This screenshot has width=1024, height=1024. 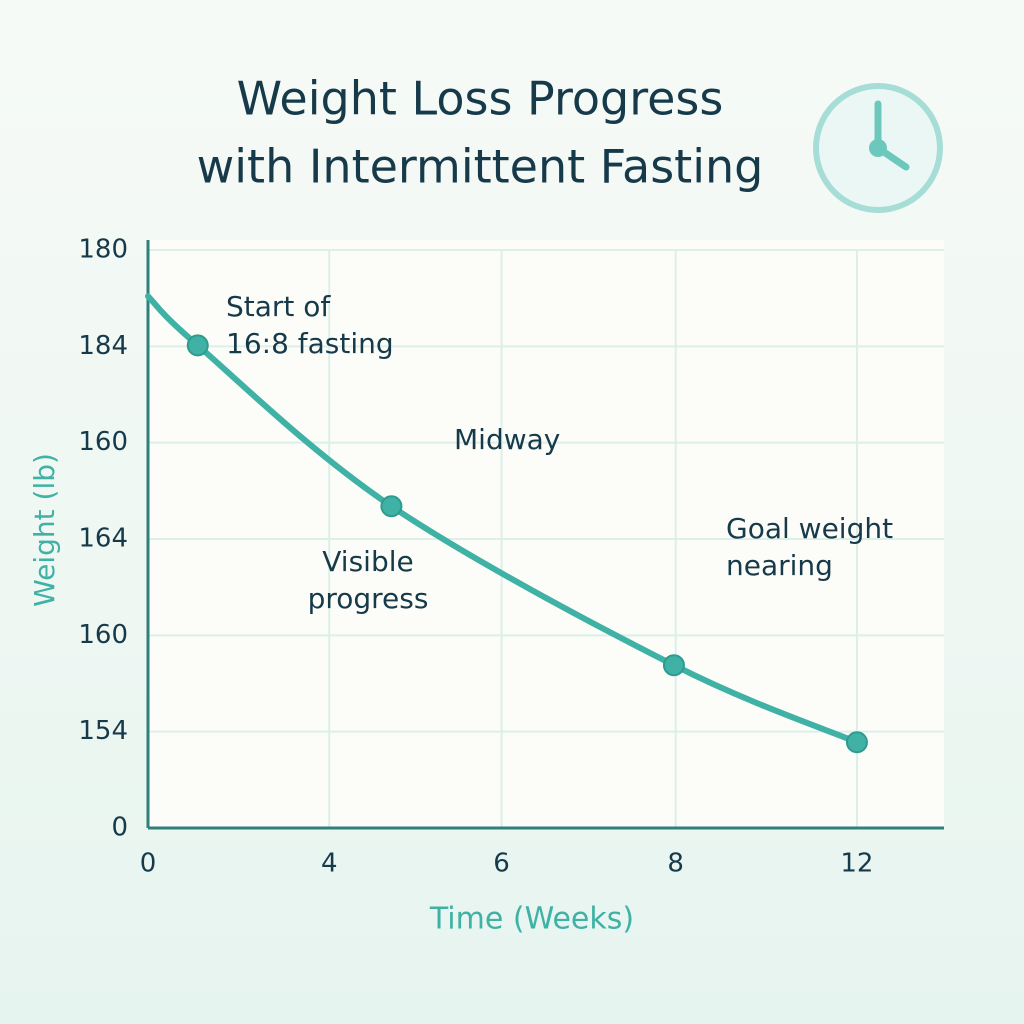 I want to click on x-tick-label: 8, so click(x=675, y=864).